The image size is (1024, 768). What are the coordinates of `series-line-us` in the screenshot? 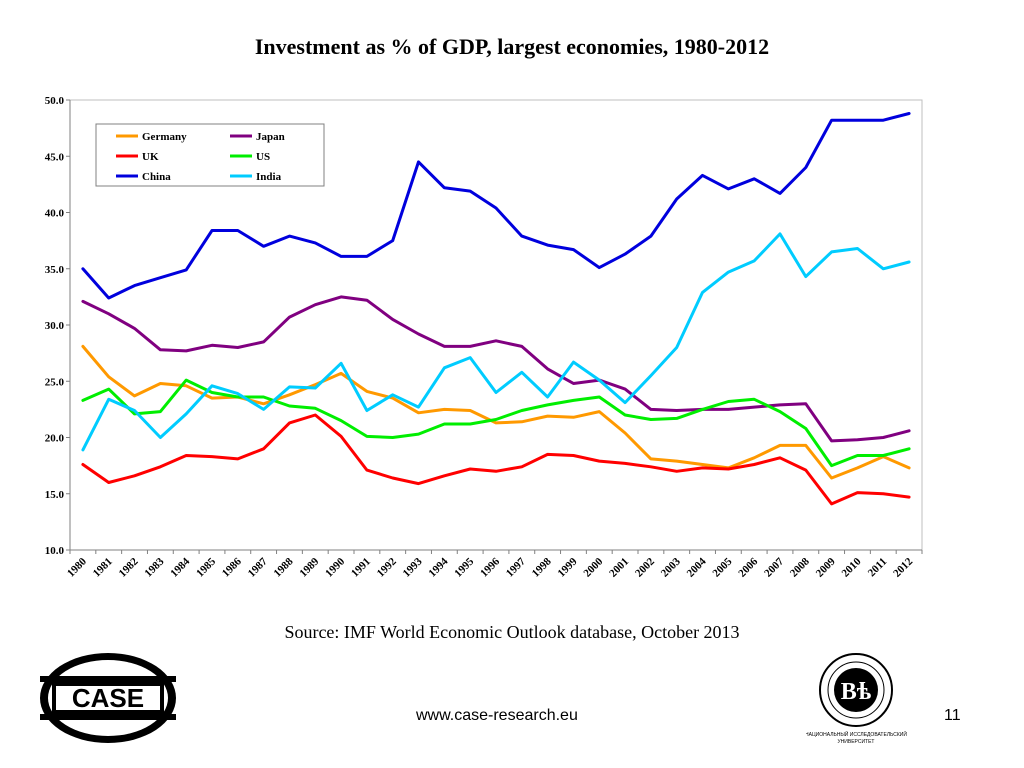 It's located at (496, 423).